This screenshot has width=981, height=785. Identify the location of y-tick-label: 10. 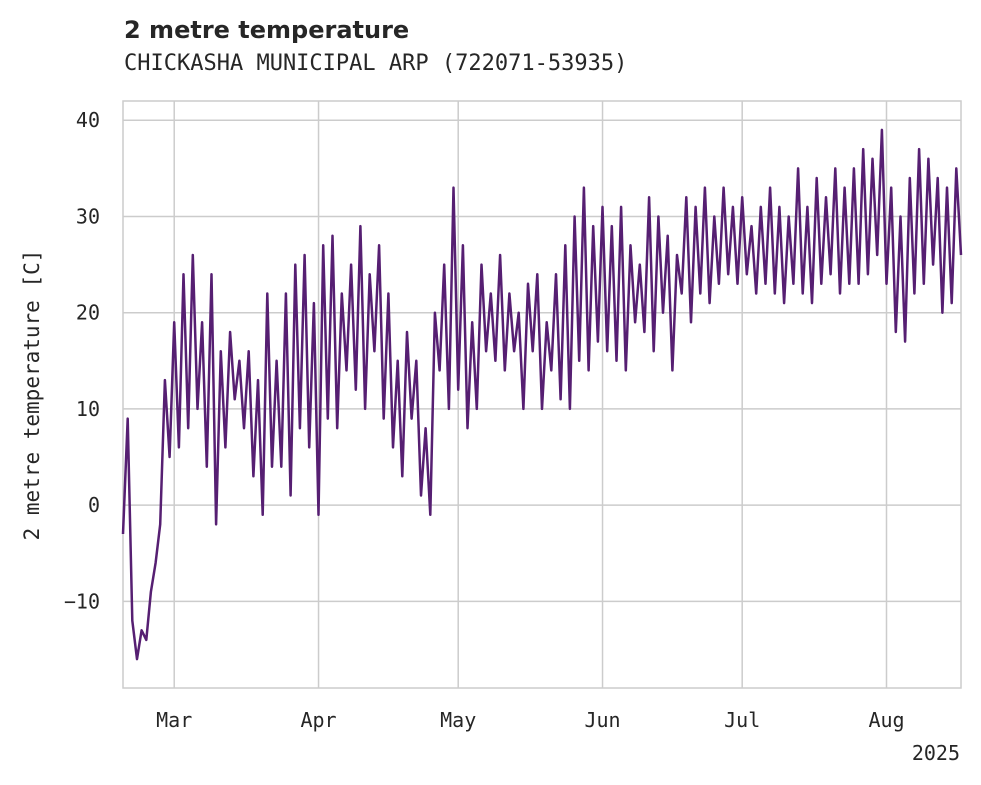
(88, 409).